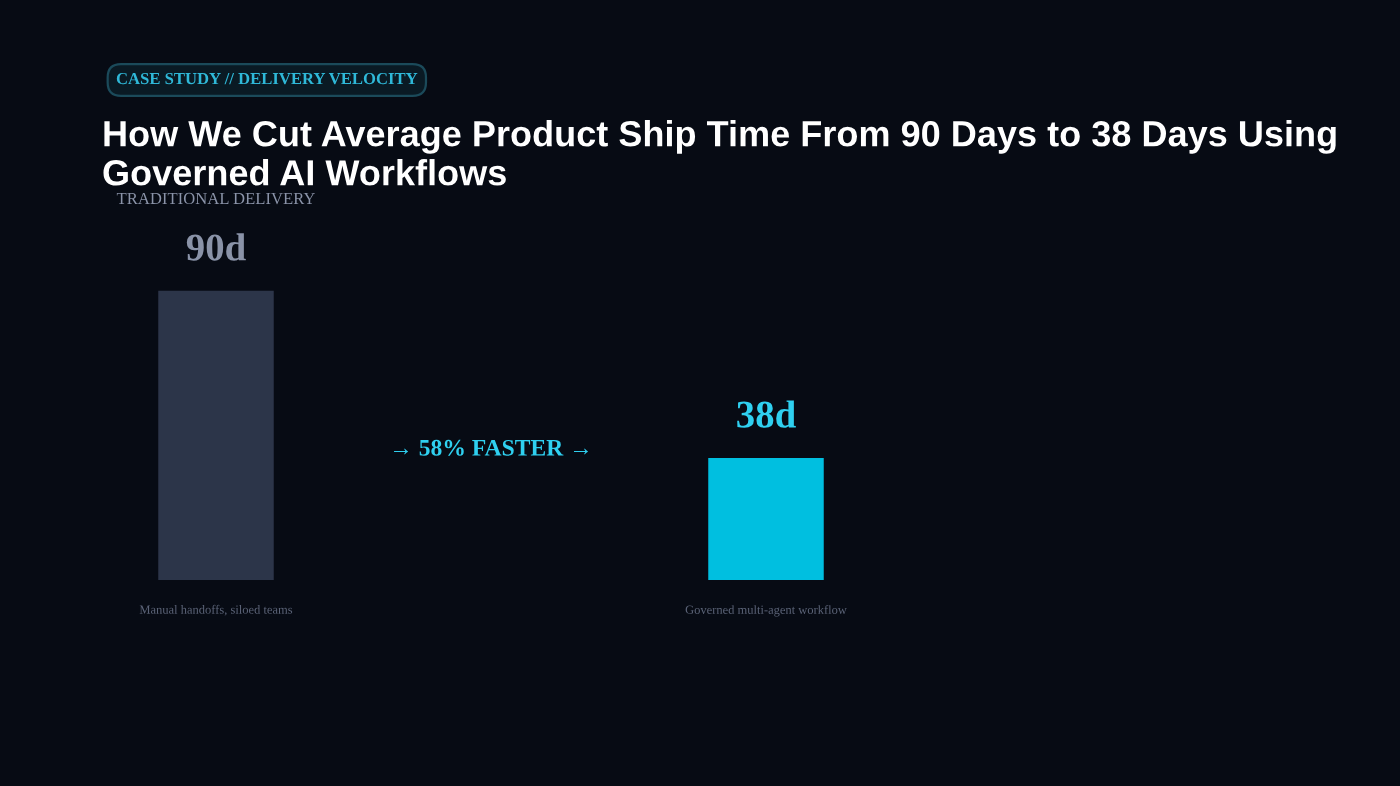 The image size is (1400, 786). Describe the element at coordinates (216, 247) in the screenshot. I see `data-label: 90d` at that location.